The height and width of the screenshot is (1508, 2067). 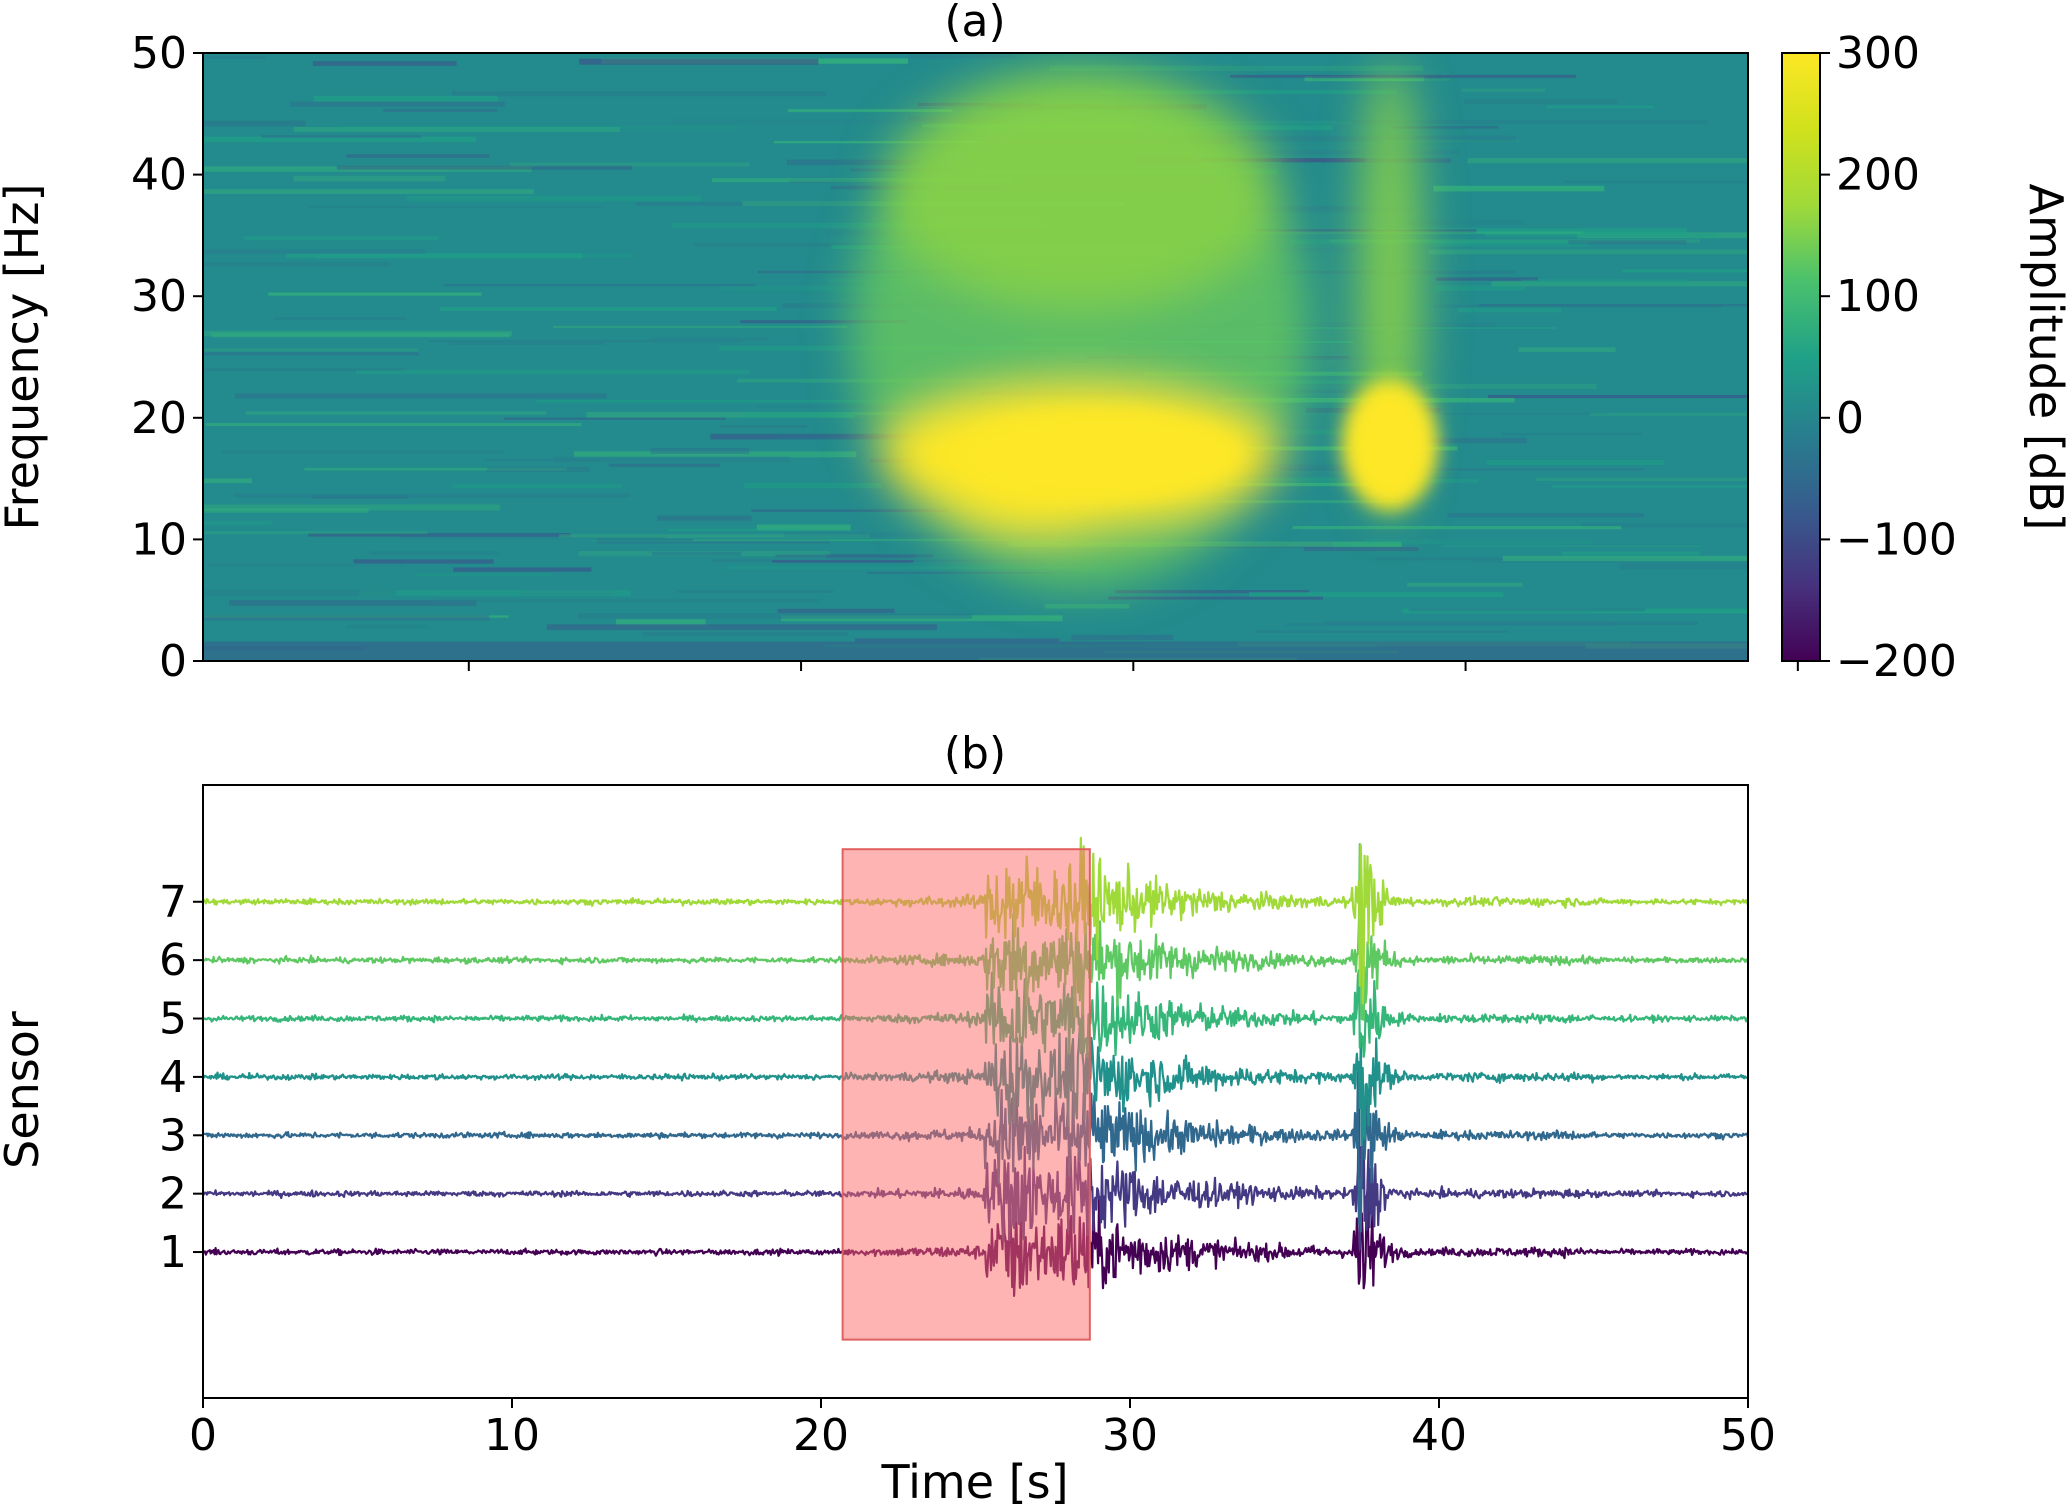 I want to click on traces-y-tick-label: 4, so click(x=173, y=1077).